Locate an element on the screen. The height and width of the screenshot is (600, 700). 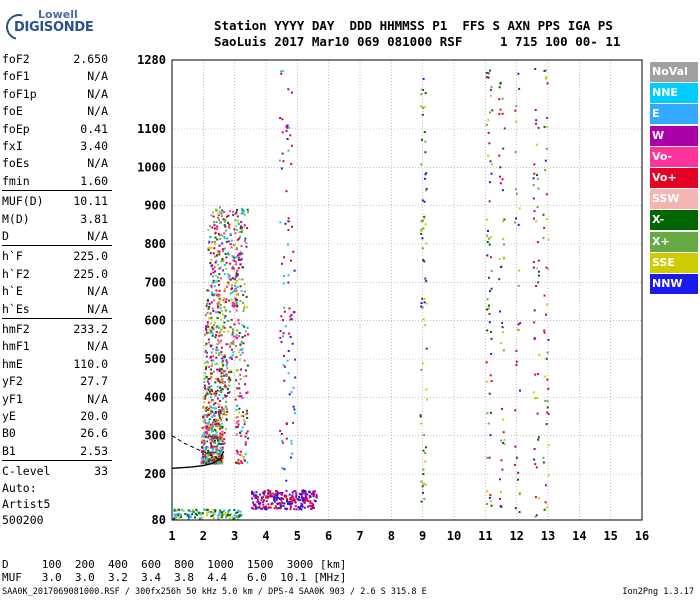
param-value: N/A is located at coordinates (97, 93).